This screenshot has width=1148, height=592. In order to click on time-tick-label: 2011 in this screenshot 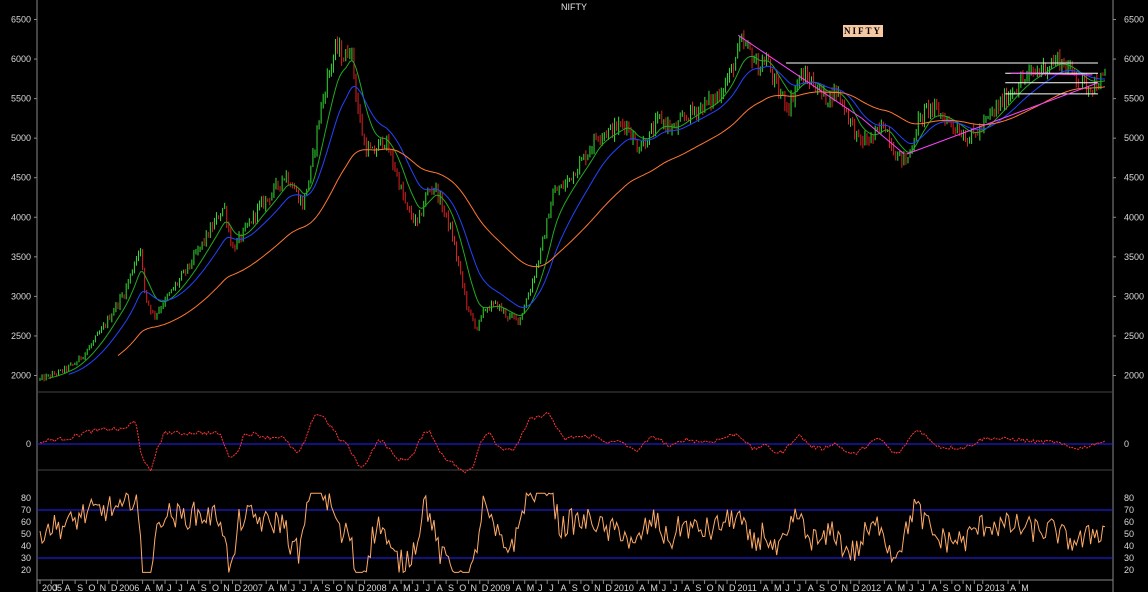, I will do `click(746, 587)`.